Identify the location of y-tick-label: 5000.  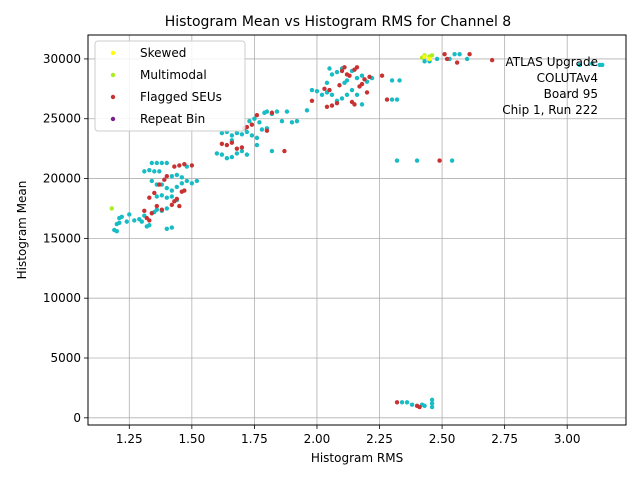
(65, 358).